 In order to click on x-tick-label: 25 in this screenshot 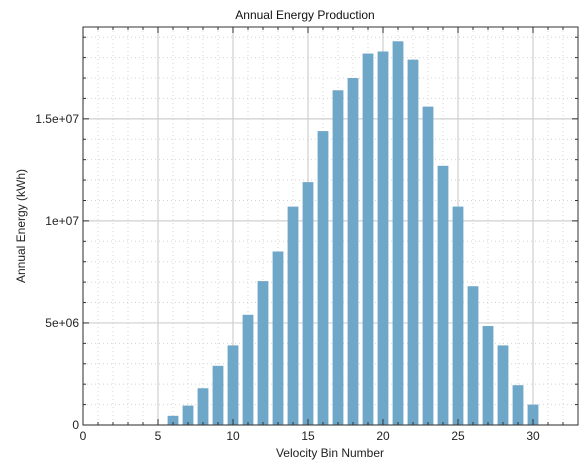, I will do `click(458, 436)`.